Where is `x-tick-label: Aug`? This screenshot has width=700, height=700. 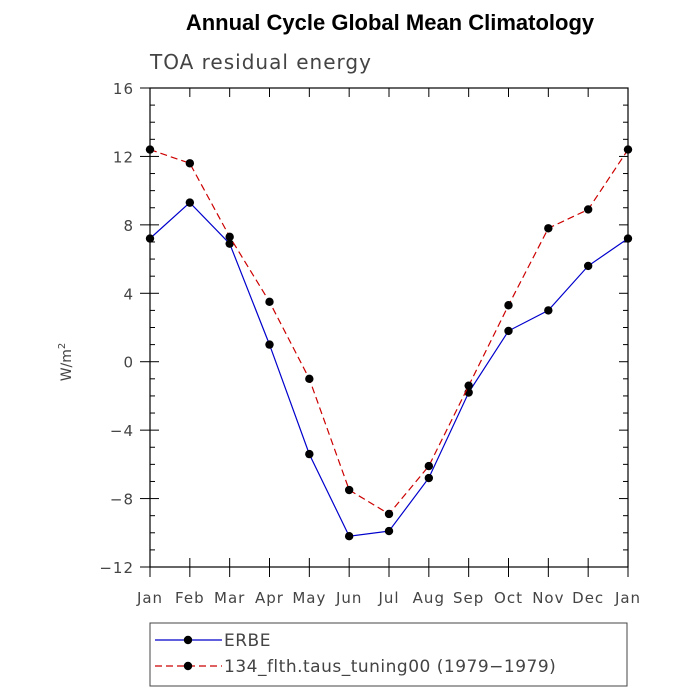 x-tick-label: Aug is located at coordinates (429, 598).